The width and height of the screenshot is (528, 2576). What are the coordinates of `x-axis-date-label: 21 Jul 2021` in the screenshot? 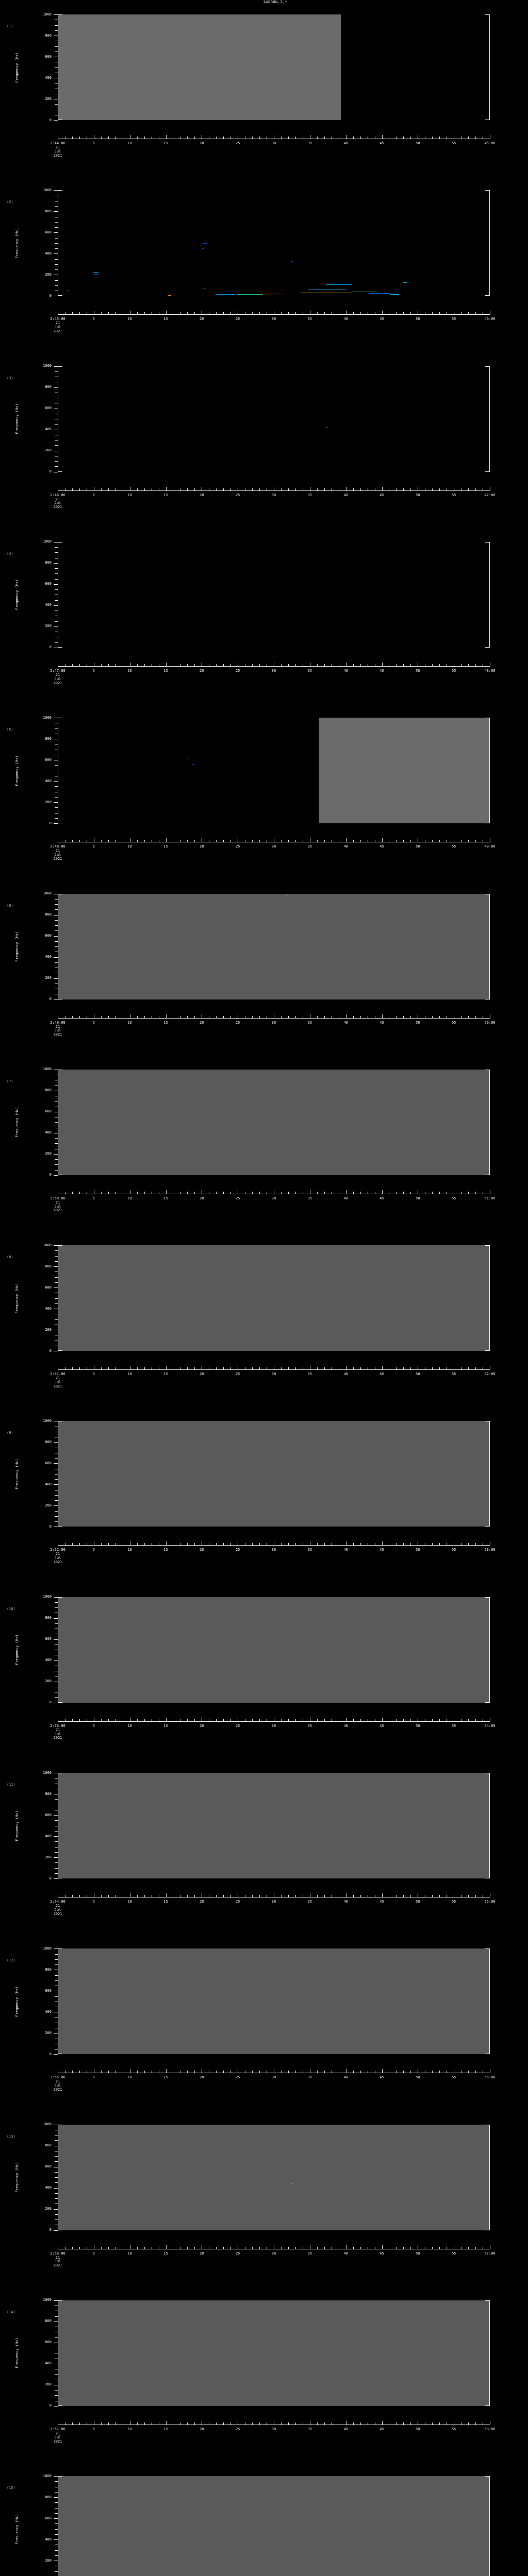 It's located at (57, 1910).